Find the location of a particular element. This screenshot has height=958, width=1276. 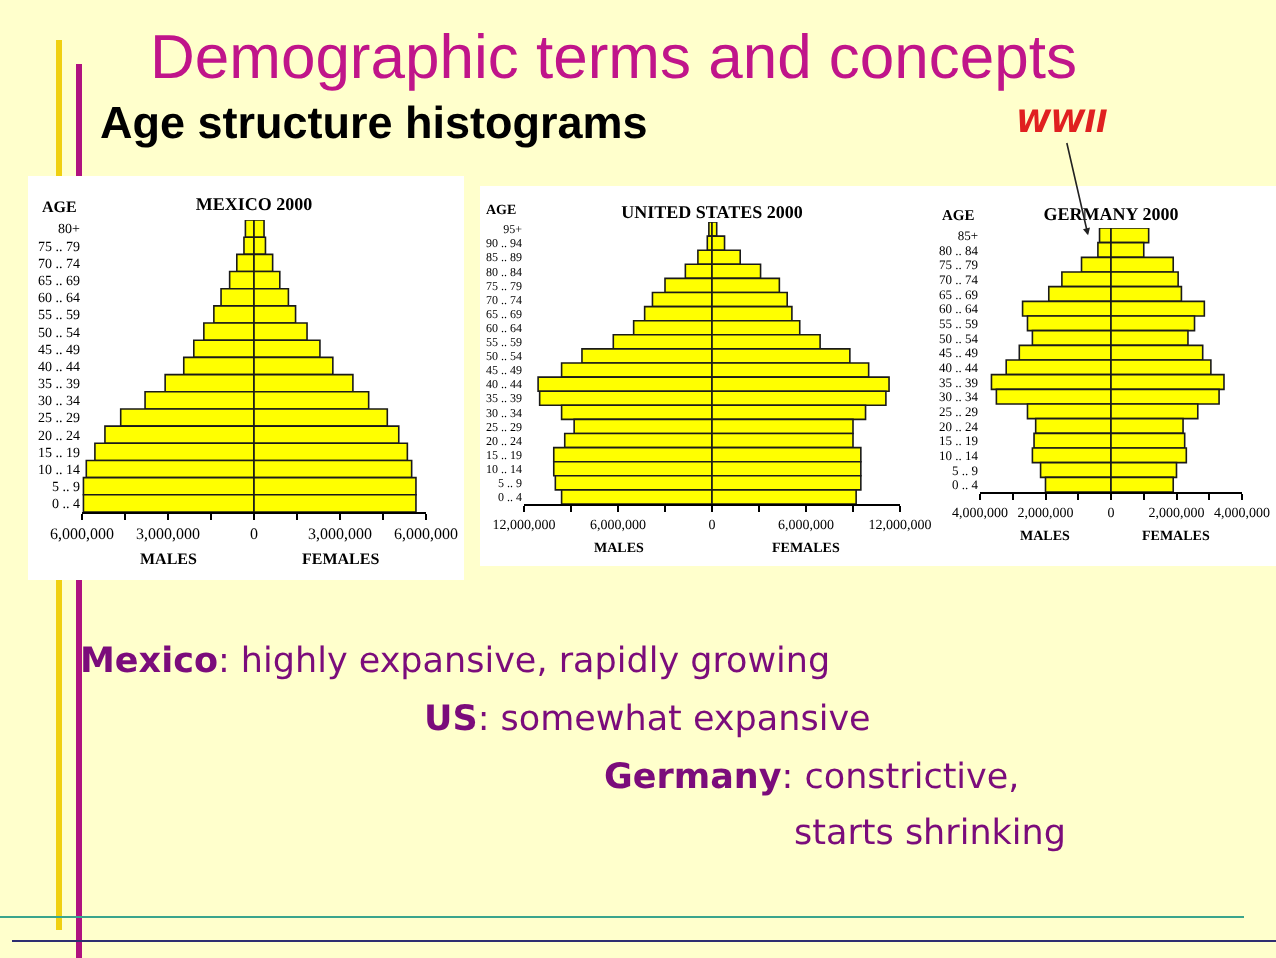

x-tick-label: 0 is located at coordinates (254, 534).